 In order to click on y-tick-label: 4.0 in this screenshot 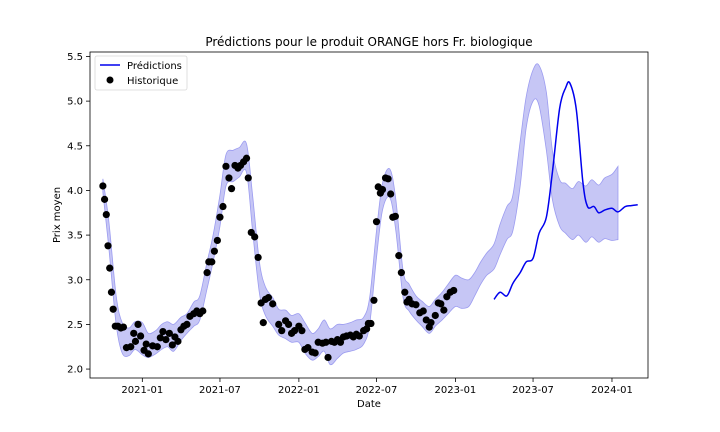, I will do `click(75, 191)`.